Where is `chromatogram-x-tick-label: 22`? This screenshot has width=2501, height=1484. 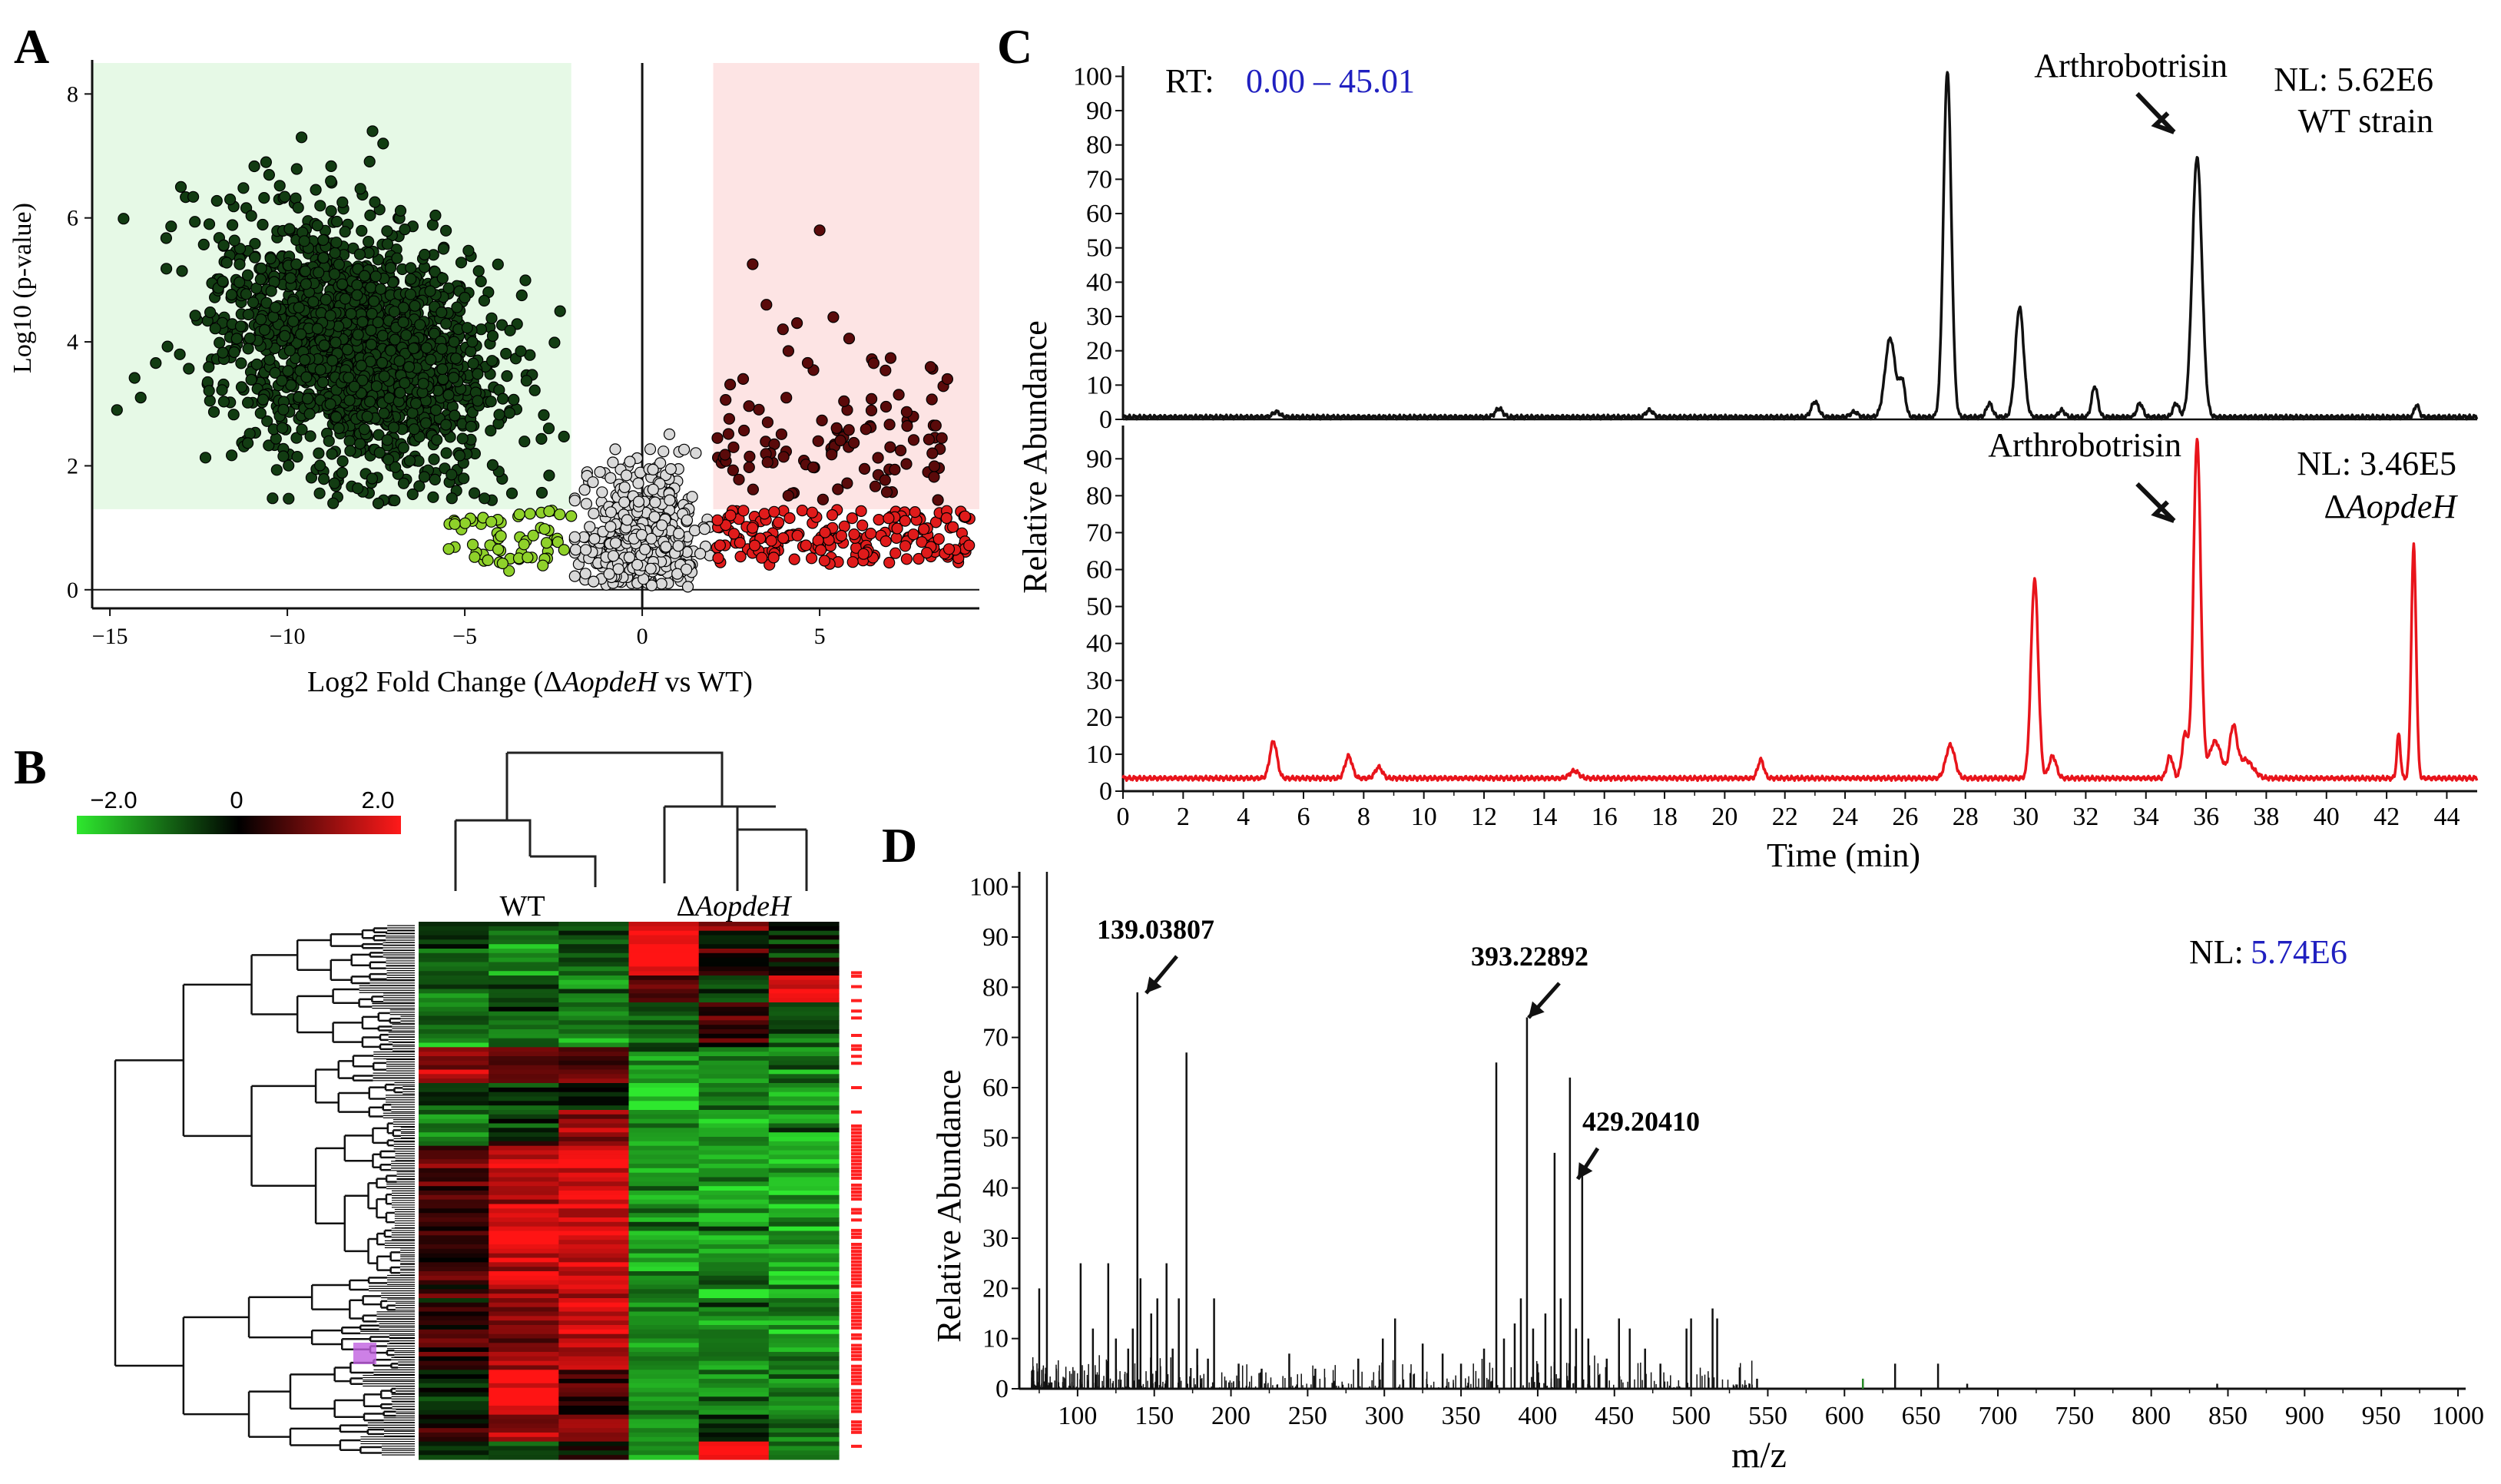
chromatogram-x-tick-label: 22 is located at coordinates (1785, 817).